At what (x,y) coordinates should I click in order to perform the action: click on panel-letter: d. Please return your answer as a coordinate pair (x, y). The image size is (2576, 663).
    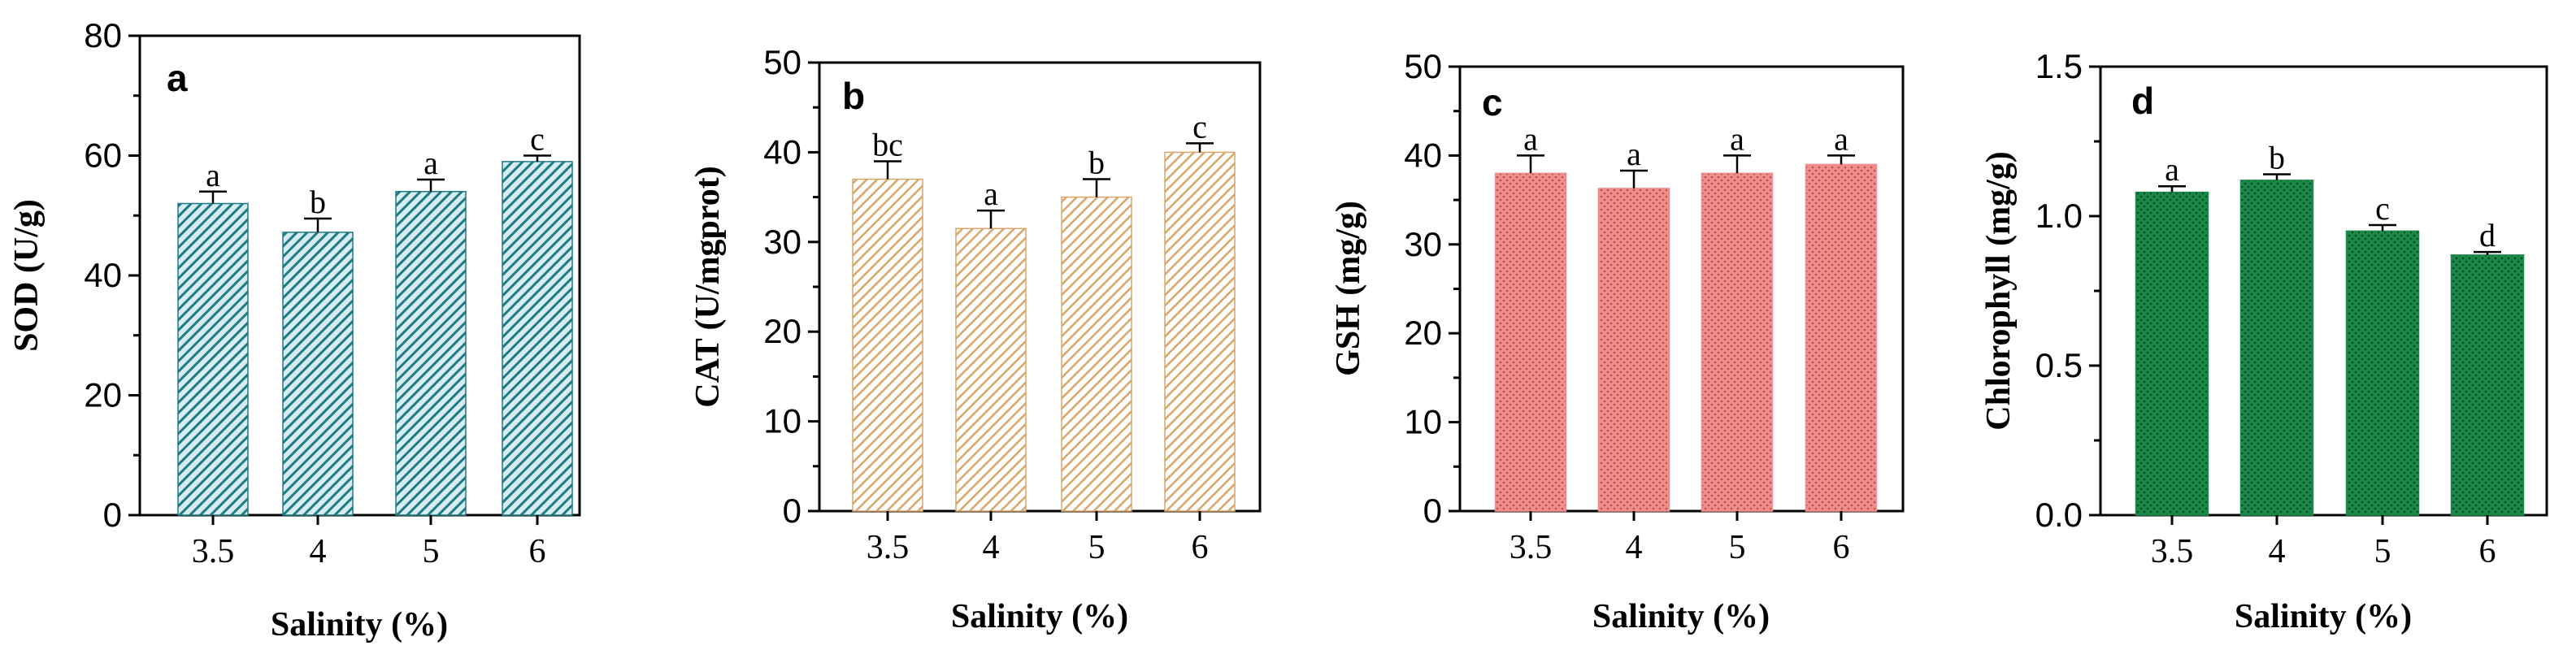
    Looking at the image, I should click on (2142, 101).